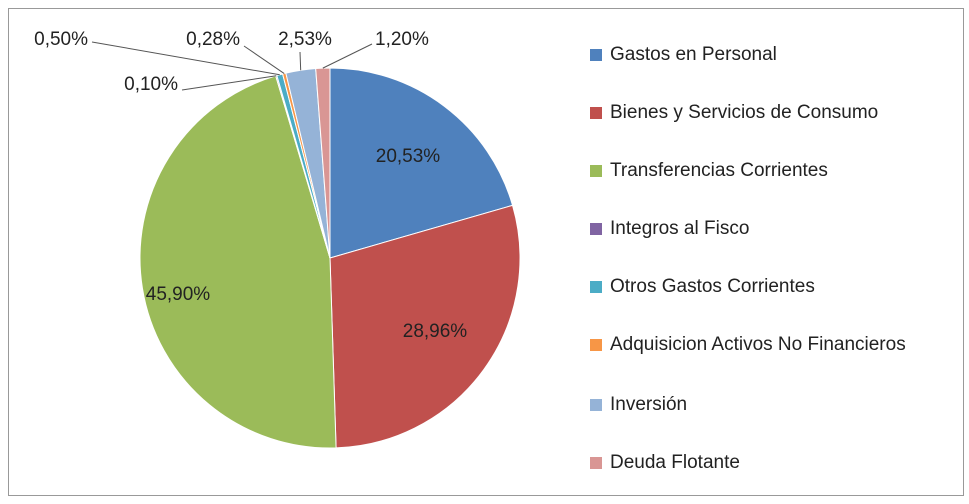 The width and height of the screenshot is (969, 504). I want to click on legend-label: Otros Gastos Corrientes, so click(712, 286).